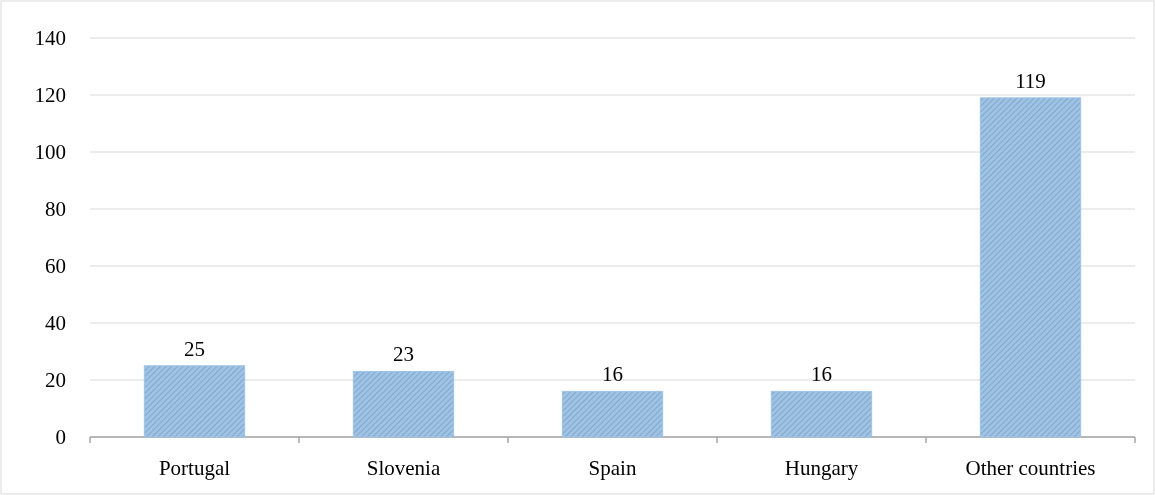  I want to click on data-label: 23, so click(403, 354).